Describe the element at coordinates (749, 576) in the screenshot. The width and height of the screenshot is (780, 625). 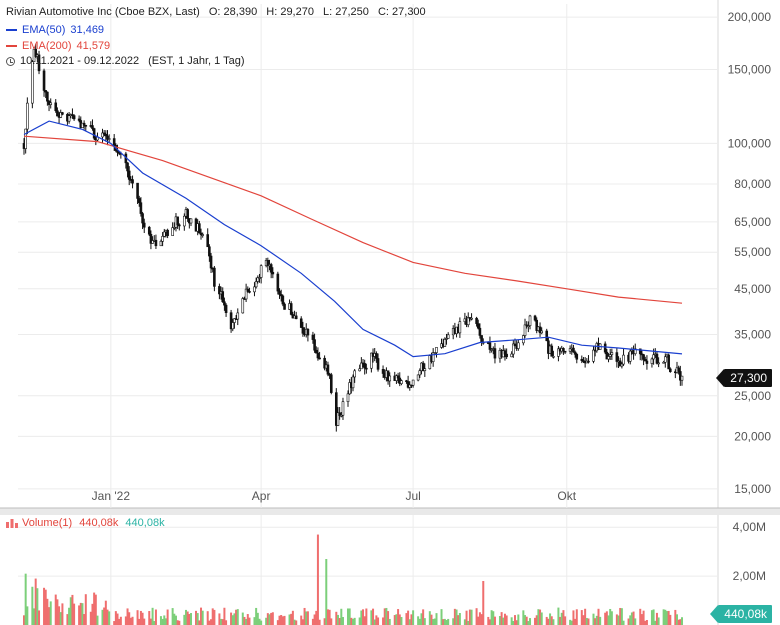
I see `volume-tick-label: 2,00M` at that location.